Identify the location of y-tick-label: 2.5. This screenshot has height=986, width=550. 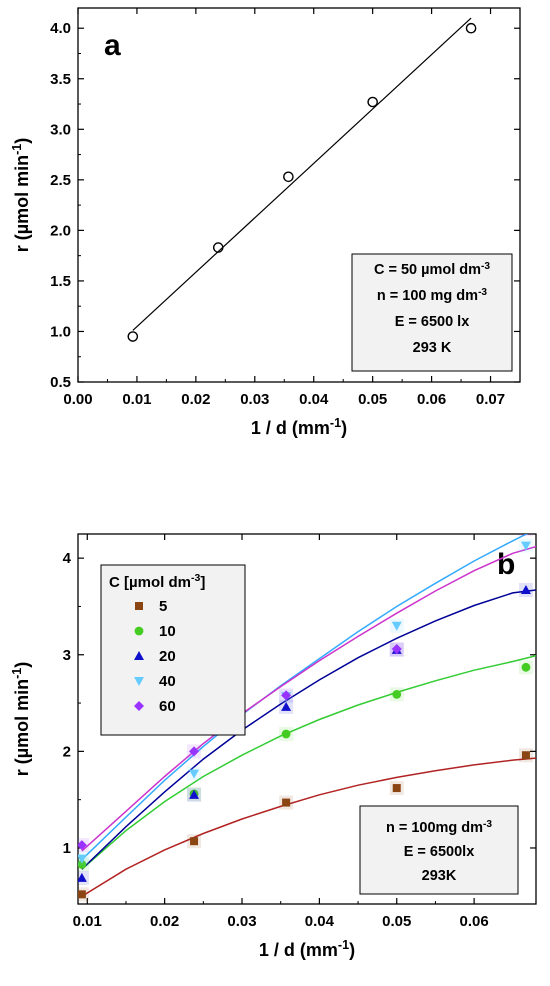
(60, 180).